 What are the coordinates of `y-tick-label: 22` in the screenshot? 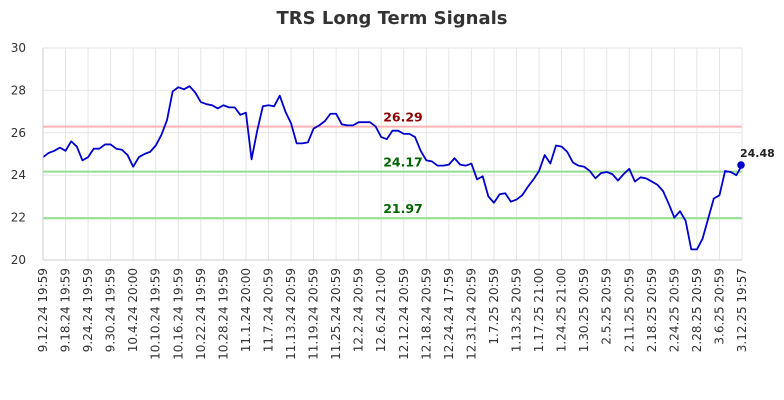 It's located at (18, 218).